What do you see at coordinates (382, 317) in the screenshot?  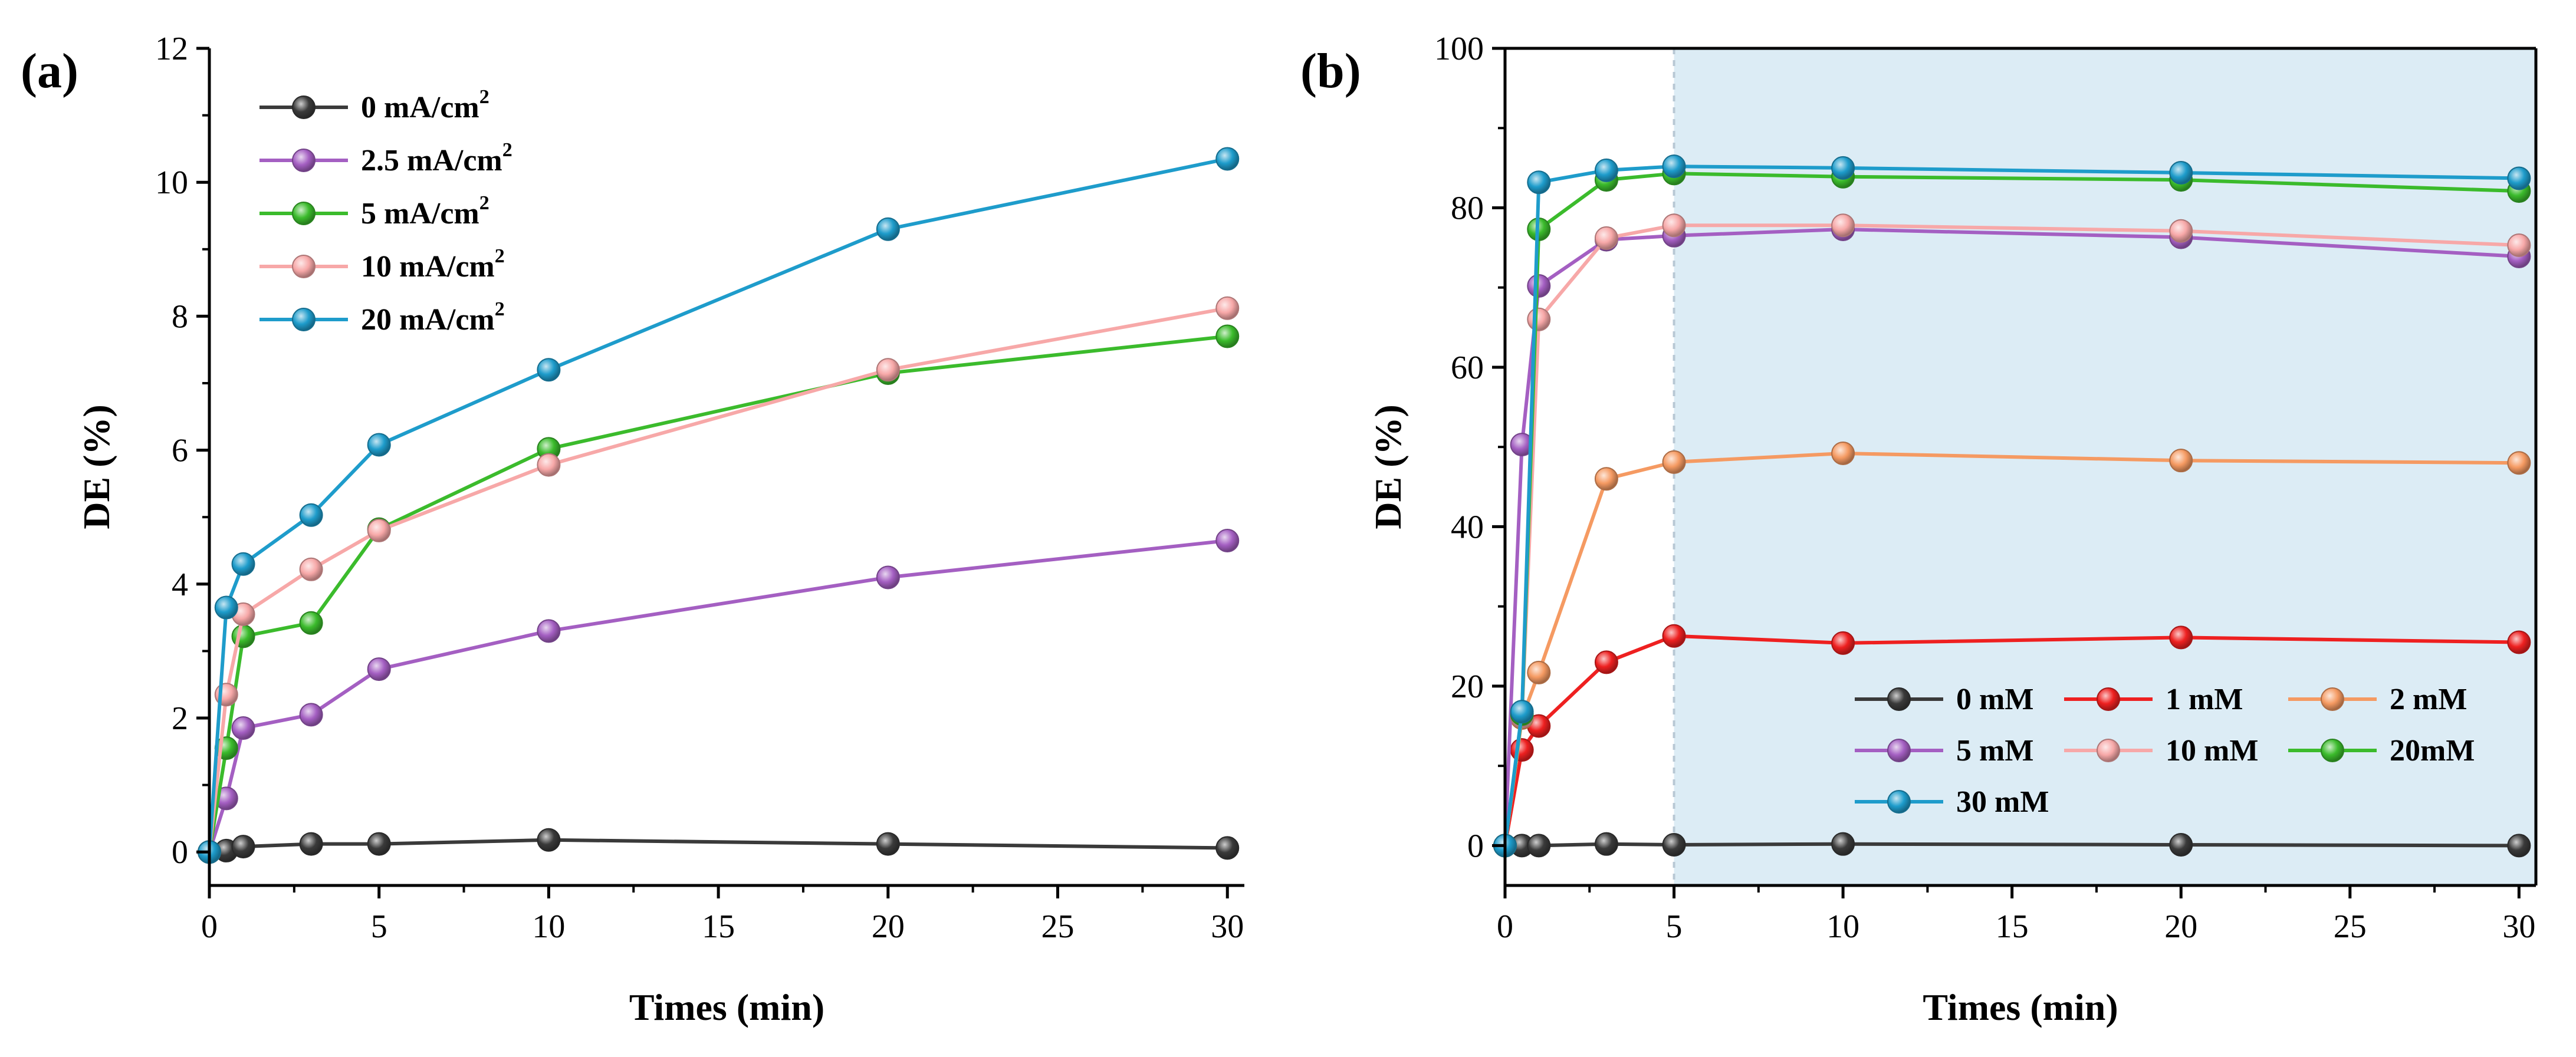 I see `legend-entry: 20 mA/cm2` at bounding box center [382, 317].